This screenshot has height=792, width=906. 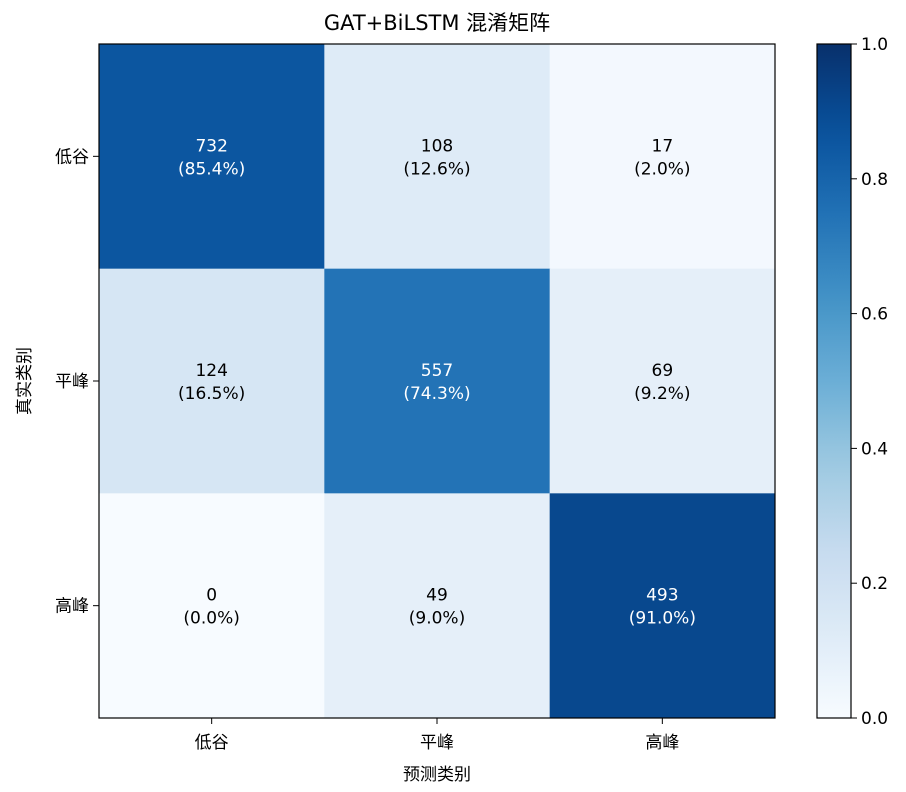 What do you see at coordinates (663, 146) in the screenshot?
I see `cell-count-label: 17` at bounding box center [663, 146].